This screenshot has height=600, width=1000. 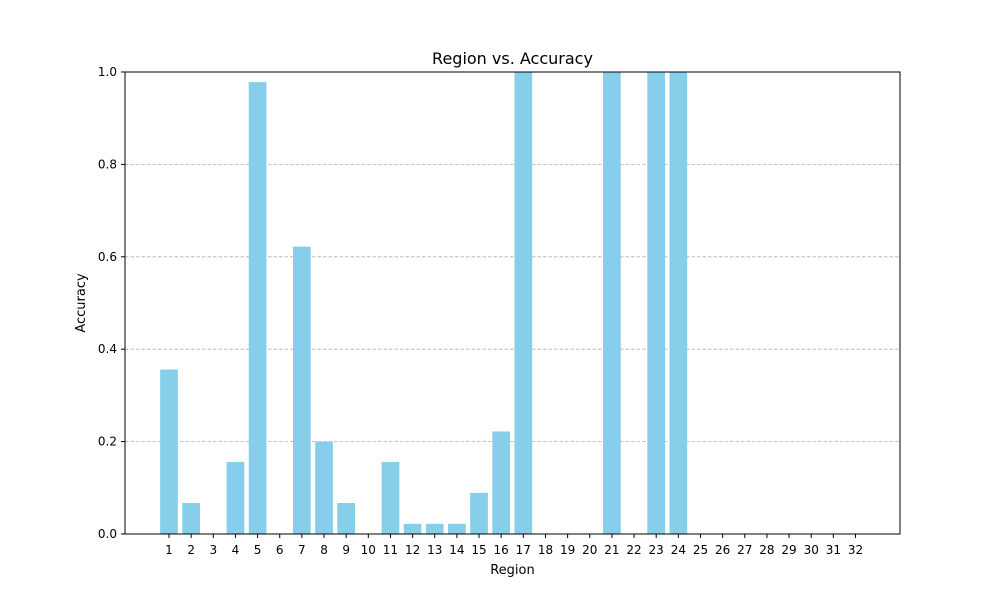 What do you see at coordinates (191, 550) in the screenshot?
I see `x-tick-label: 2` at bounding box center [191, 550].